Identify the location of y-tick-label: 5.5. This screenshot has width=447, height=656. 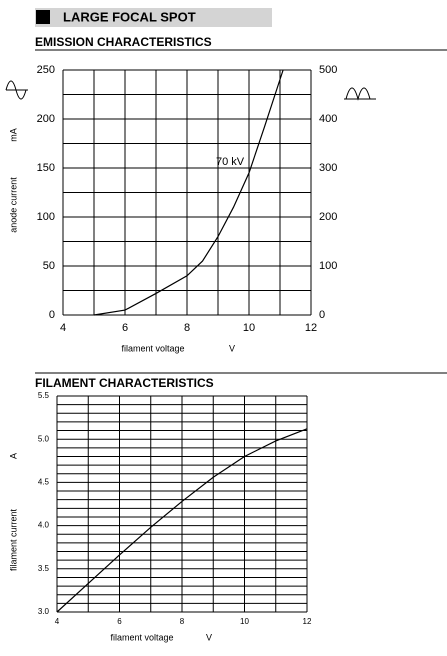
(44, 395).